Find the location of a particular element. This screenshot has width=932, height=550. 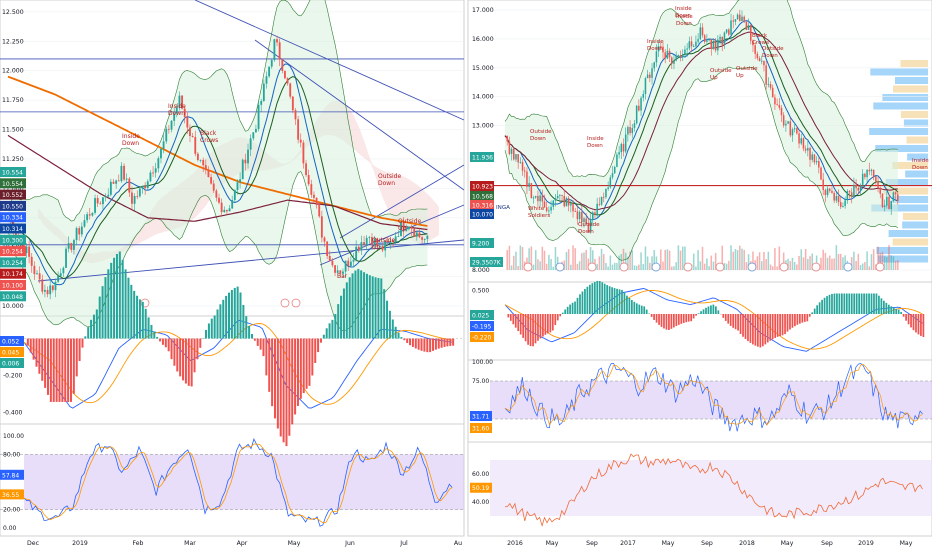

left-event-marker is located at coordinates (296, 303).